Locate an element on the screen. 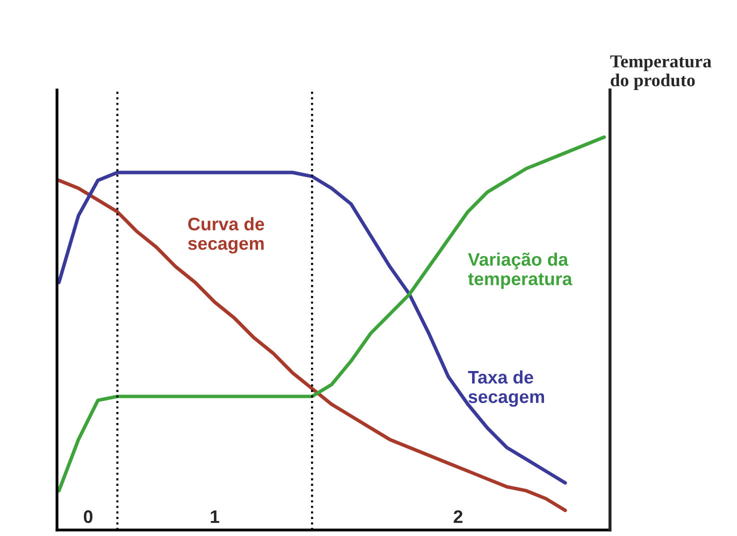 The image size is (737, 536). annotation: 1 is located at coordinates (215, 516).